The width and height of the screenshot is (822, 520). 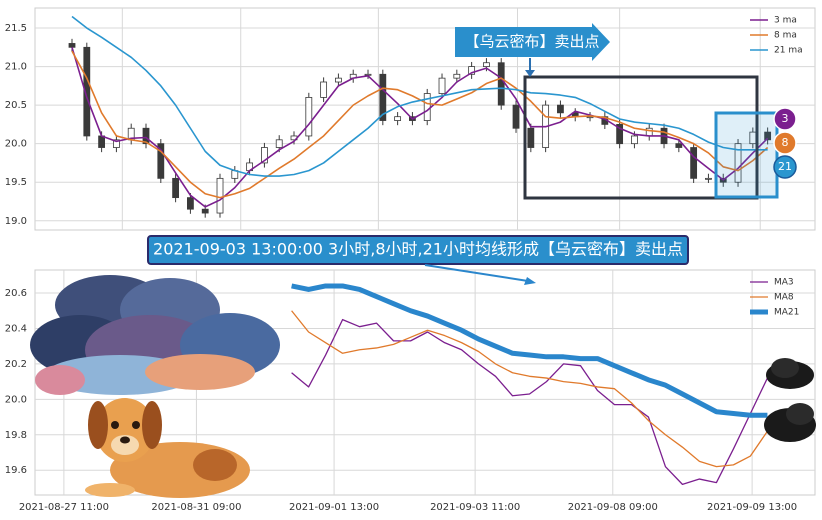 I want to click on y-tick-label: 19.6, so click(x=16, y=470).